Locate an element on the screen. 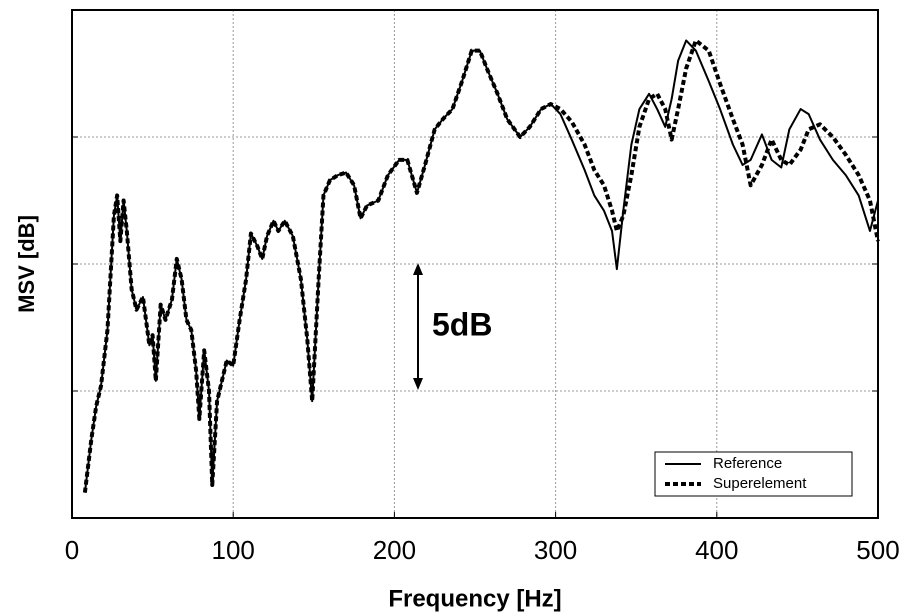  x-tick-label: 100 is located at coordinates (233, 550).